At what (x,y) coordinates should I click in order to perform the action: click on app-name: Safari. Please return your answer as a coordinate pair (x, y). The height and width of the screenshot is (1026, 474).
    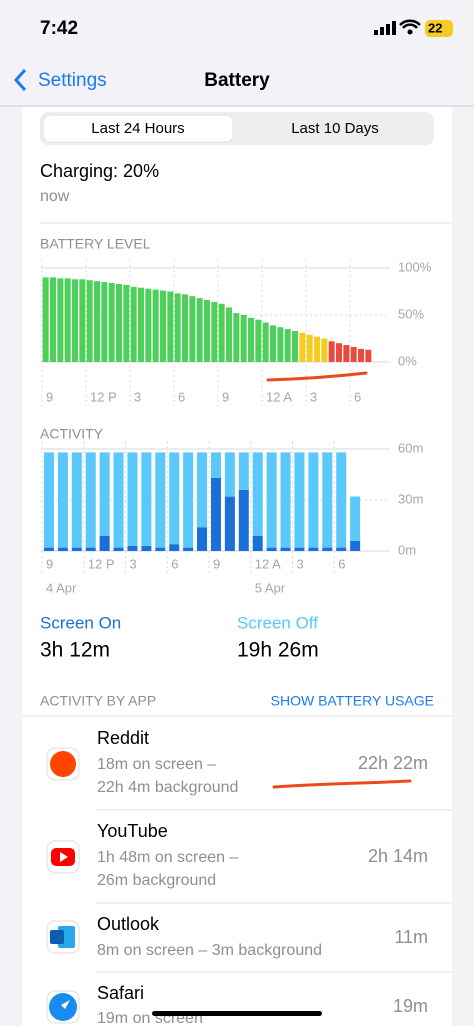
    Looking at the image, I should click on (120, 993).